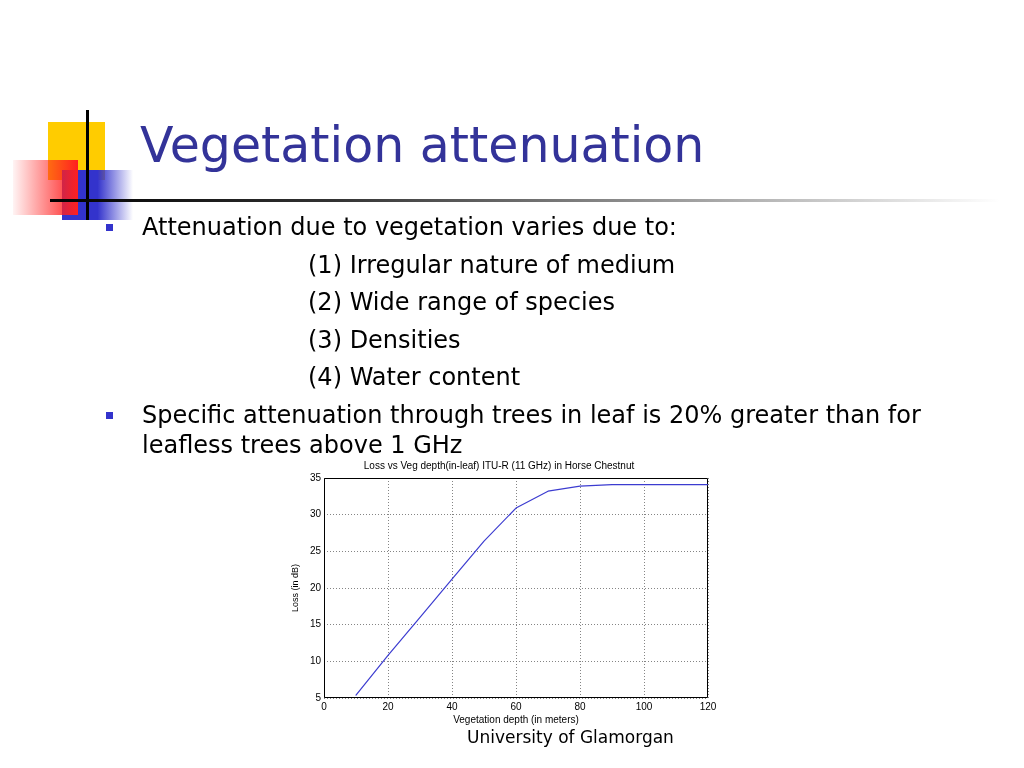 The width and height of the screenshot is (1024, 768). What do you see at coordinates (708, 706) in the screenshot?
I see `x-tick-label: 120` at bounding box center [708, 706].